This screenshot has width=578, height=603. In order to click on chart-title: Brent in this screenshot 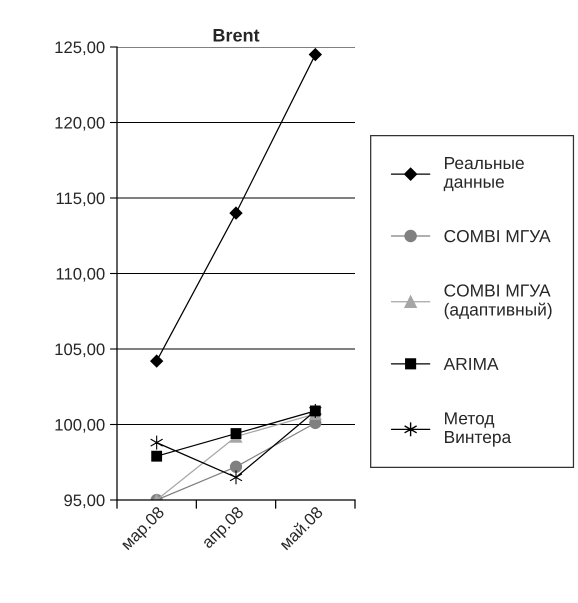, I will do `click(237, 35)`.